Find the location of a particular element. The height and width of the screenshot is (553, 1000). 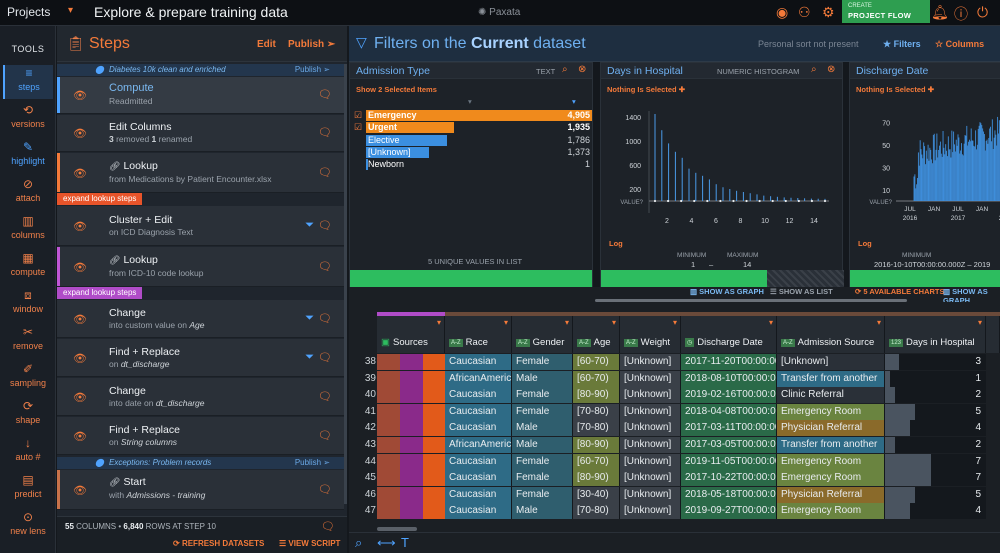

filters-button: ★ Filters is located at coordinates (902, 44).